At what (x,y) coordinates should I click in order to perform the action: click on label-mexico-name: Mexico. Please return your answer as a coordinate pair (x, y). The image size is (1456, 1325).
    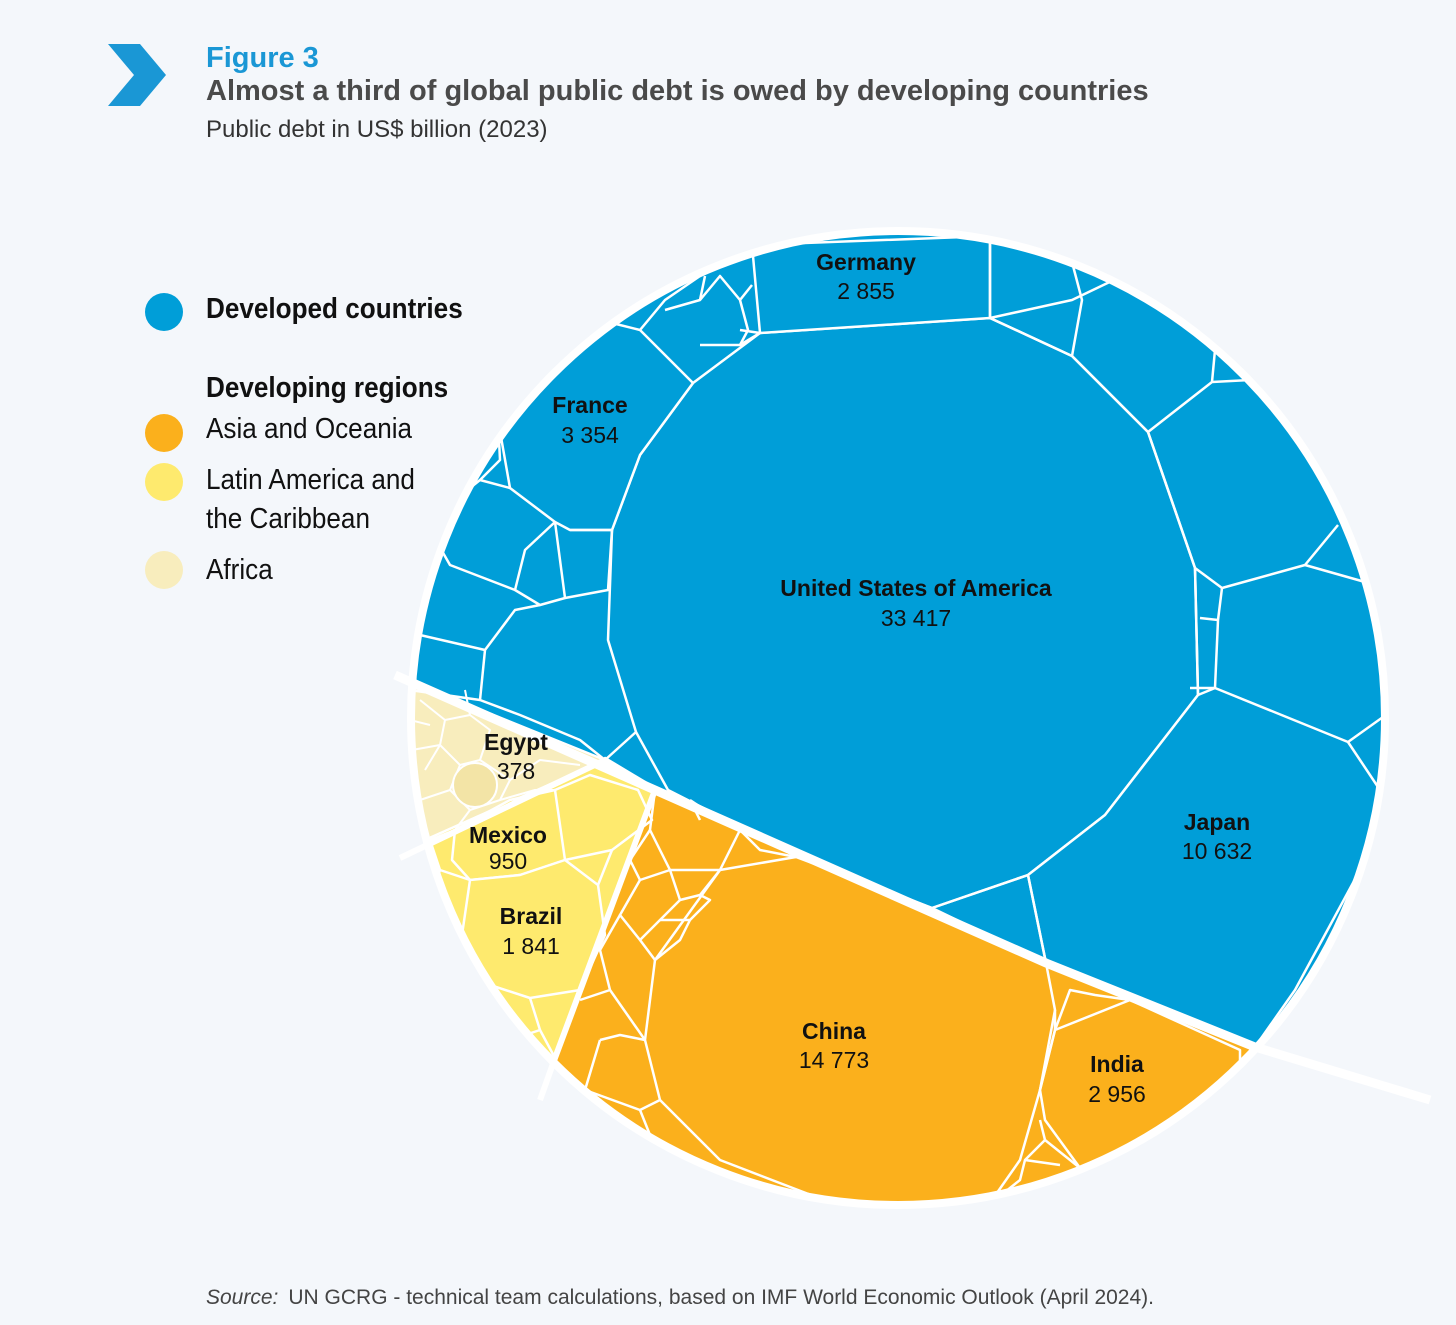
    Looking at the image, I should click on (508, 835).